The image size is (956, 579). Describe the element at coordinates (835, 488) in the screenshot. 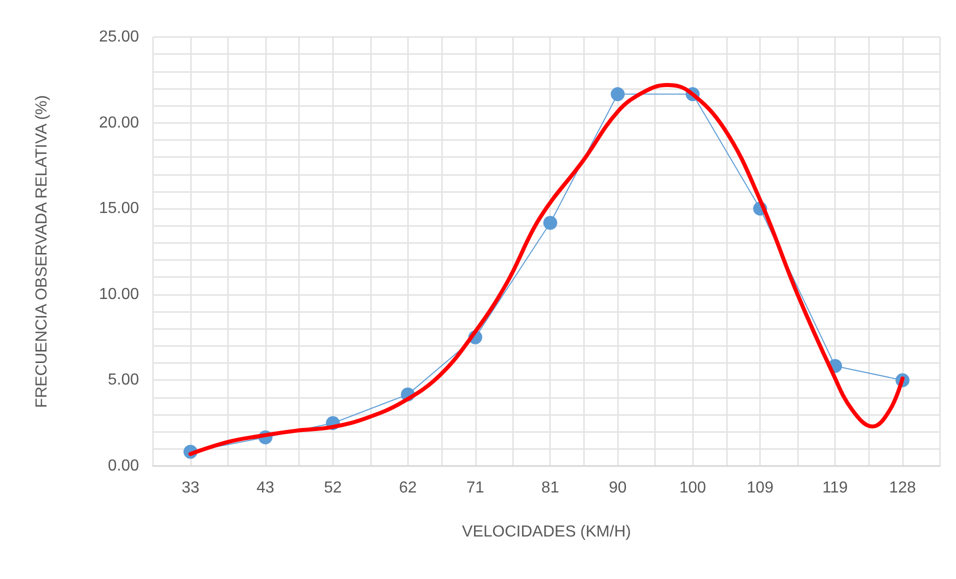

I see `x-tick-label: 119` at that location.